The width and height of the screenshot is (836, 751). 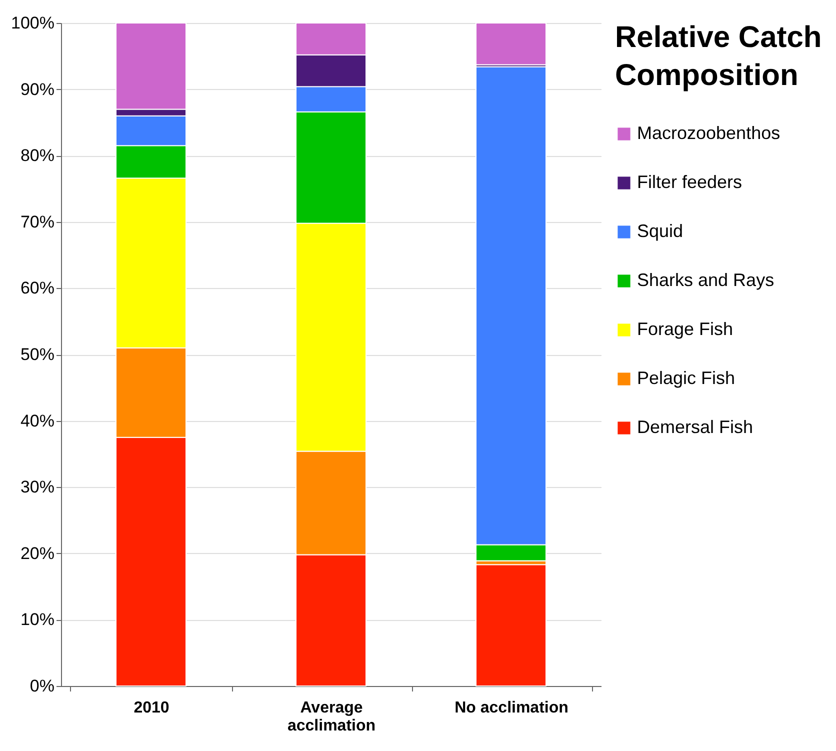 What do you see at coordinates (42, 686) in the screenshot?
I see `y-tick-label: 0%` at bounding box center [42, 686].